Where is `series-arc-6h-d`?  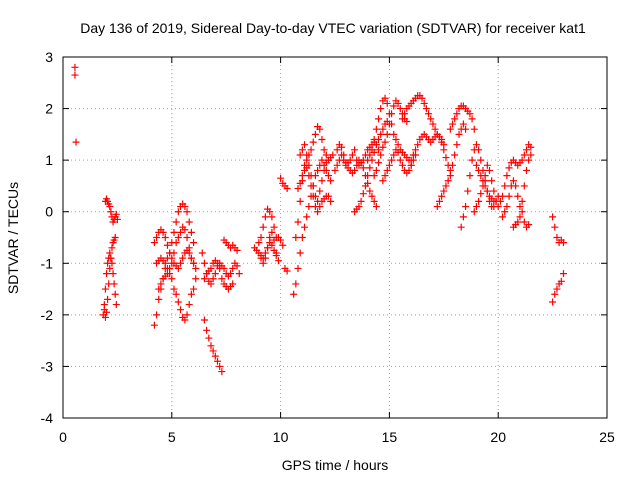
series-arc-6h-d is located at coordinates (230, 245).